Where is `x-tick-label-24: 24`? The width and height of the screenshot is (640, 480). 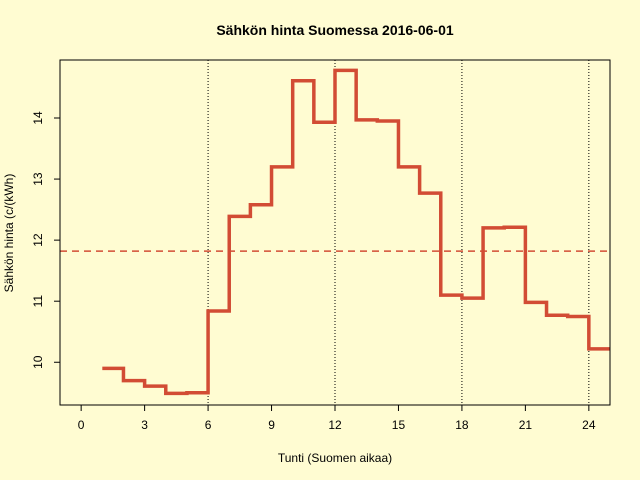
x-tick-label-24: 24 is located at coordinates (589, 425).